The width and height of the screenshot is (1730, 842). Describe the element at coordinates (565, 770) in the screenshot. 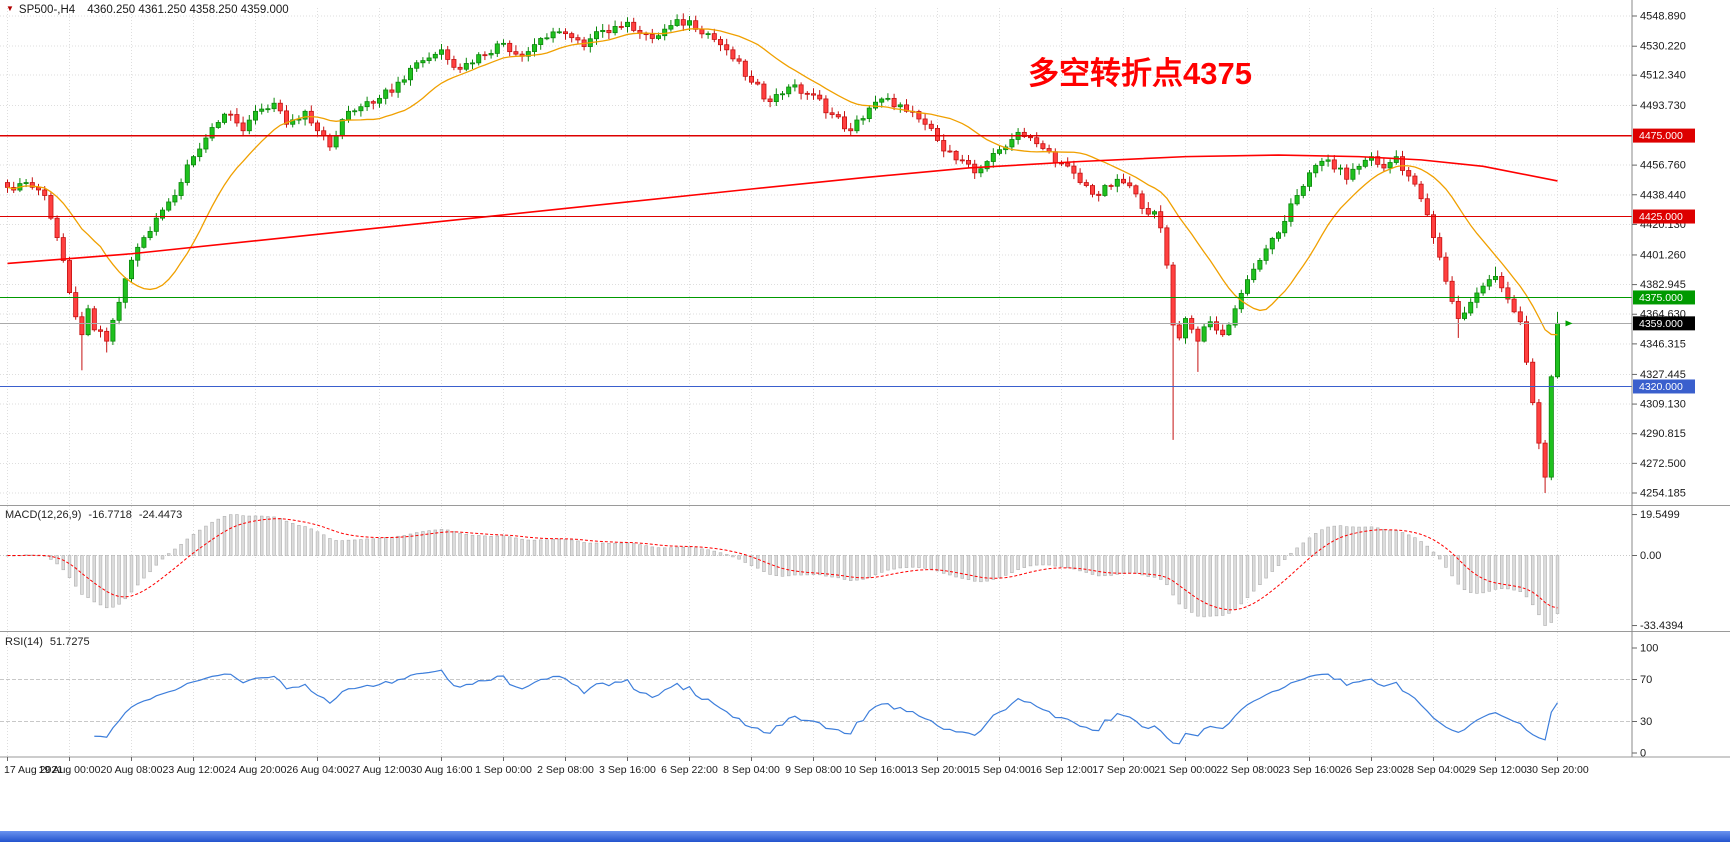

I see `svg-text: 2 Sep 08:00` at that location.